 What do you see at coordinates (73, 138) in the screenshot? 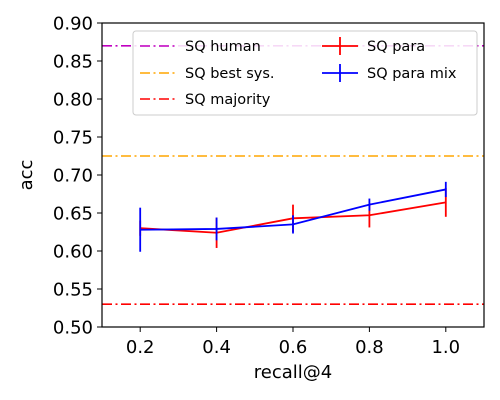
I see `y-tick-label-5: 0.75` at bounding box center [73, 138].